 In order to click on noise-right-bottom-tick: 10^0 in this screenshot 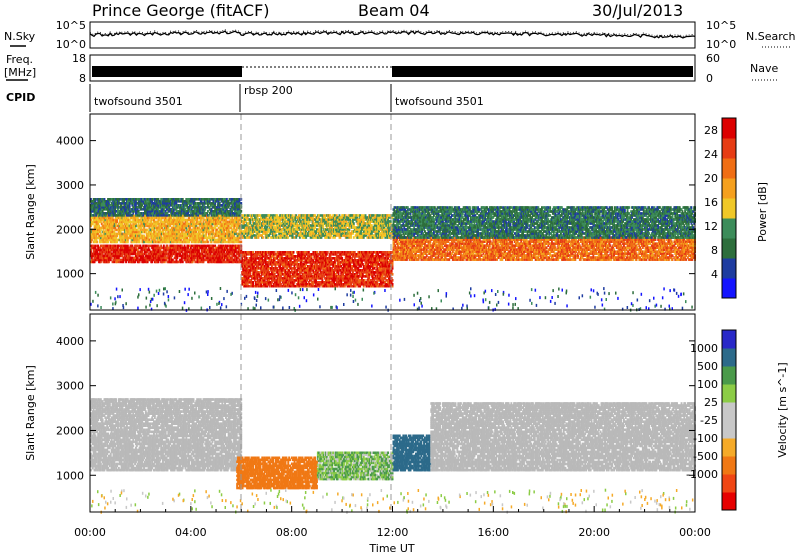, I will do `click(721, 44)`.